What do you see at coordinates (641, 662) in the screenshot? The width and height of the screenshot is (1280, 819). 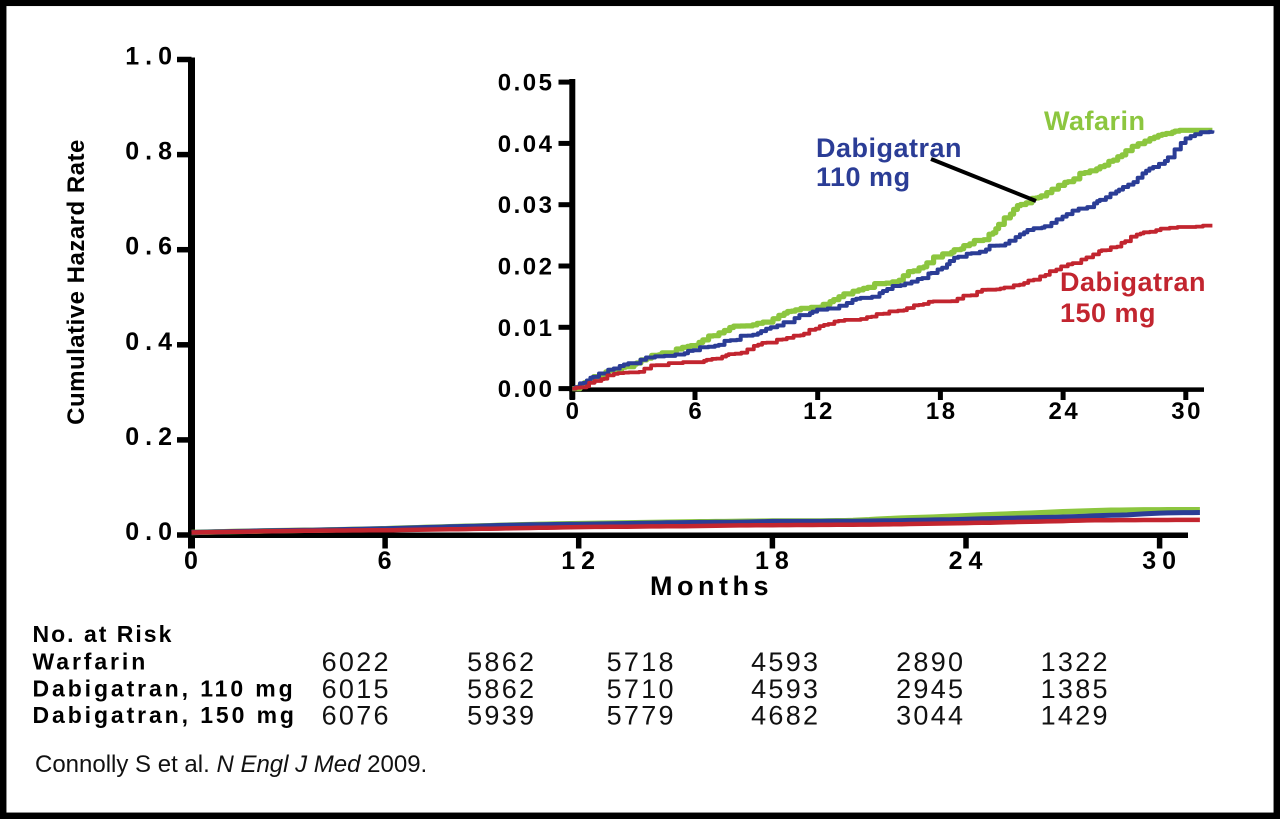 I see `svg-text: 5718` at bounding box center [641, 662].